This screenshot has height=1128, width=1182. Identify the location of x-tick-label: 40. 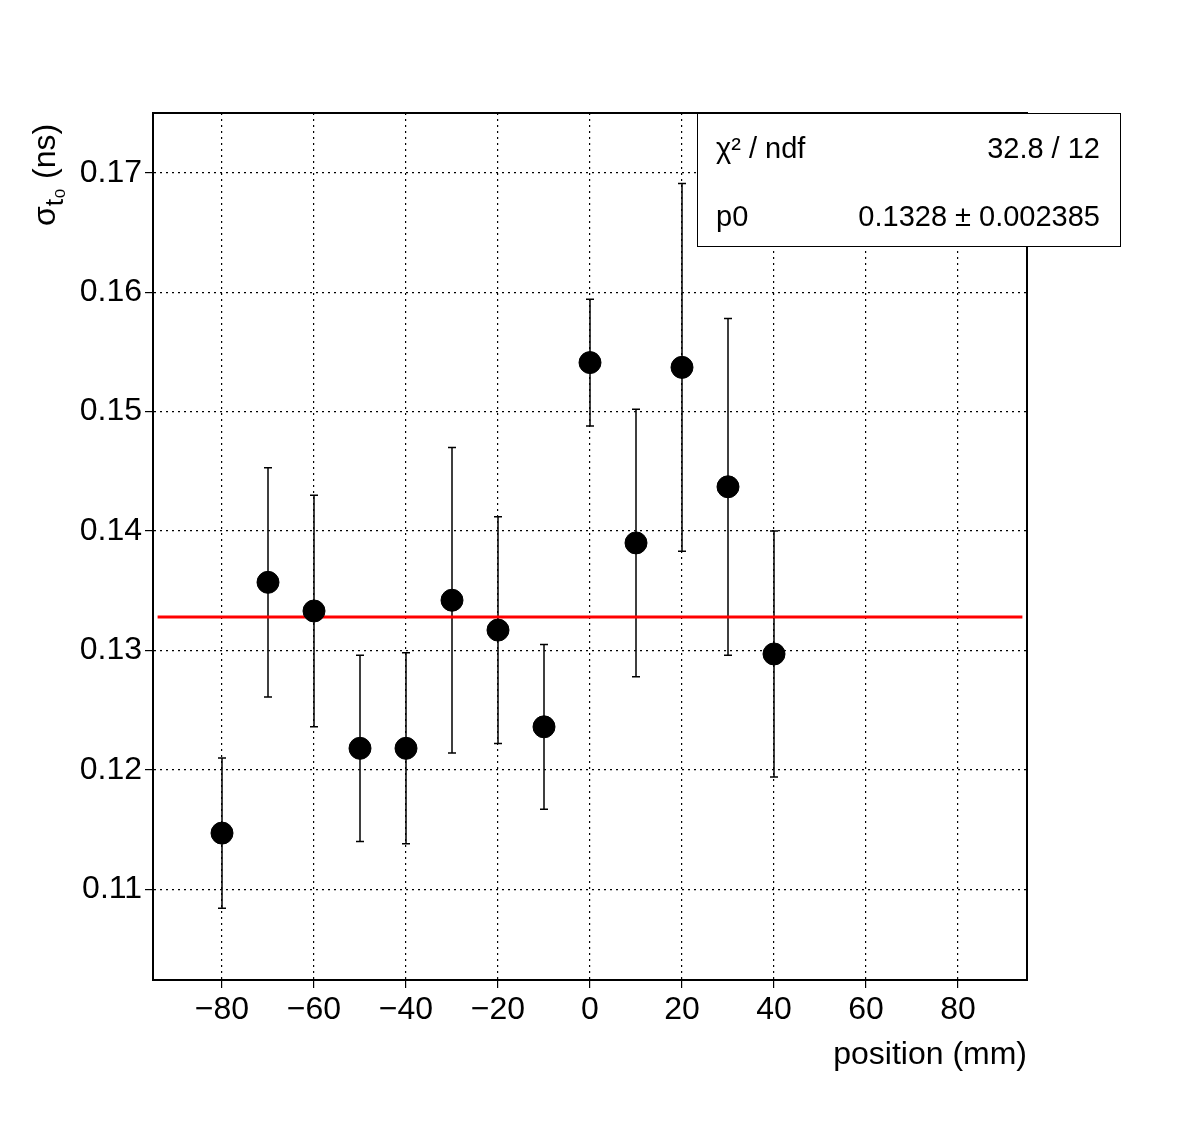
(774, 1008).